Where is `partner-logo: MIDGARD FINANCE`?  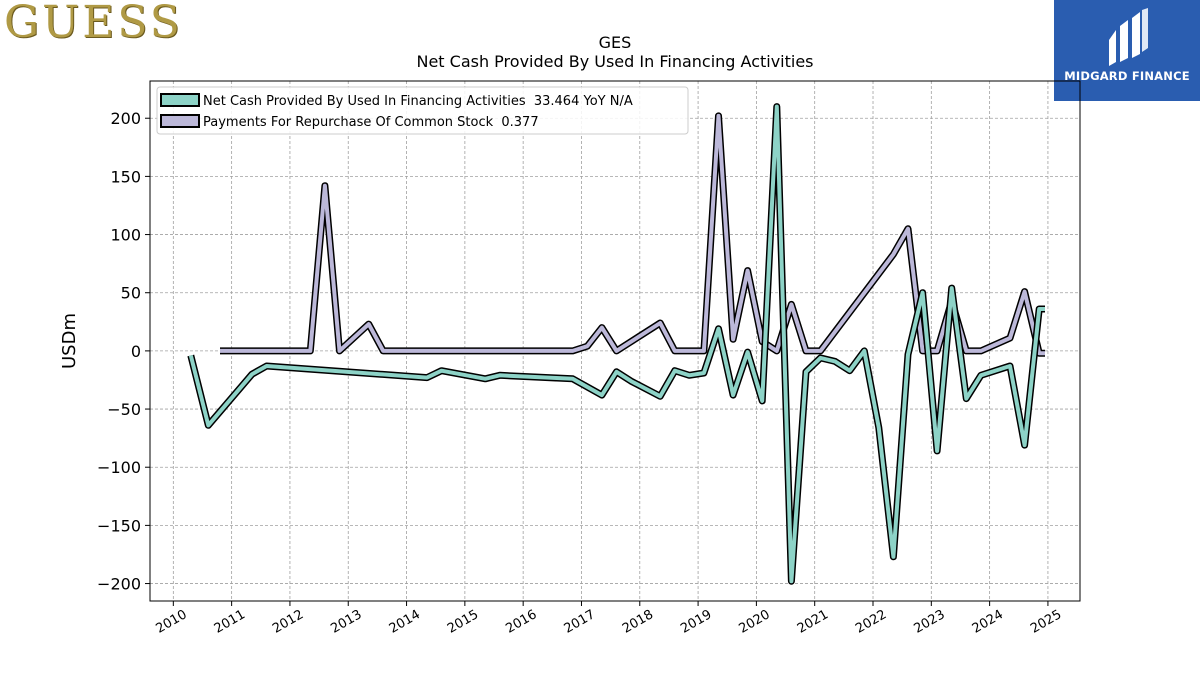 partner-logo: MIDGARD FINANCE is located at coordinates (1127, 50).